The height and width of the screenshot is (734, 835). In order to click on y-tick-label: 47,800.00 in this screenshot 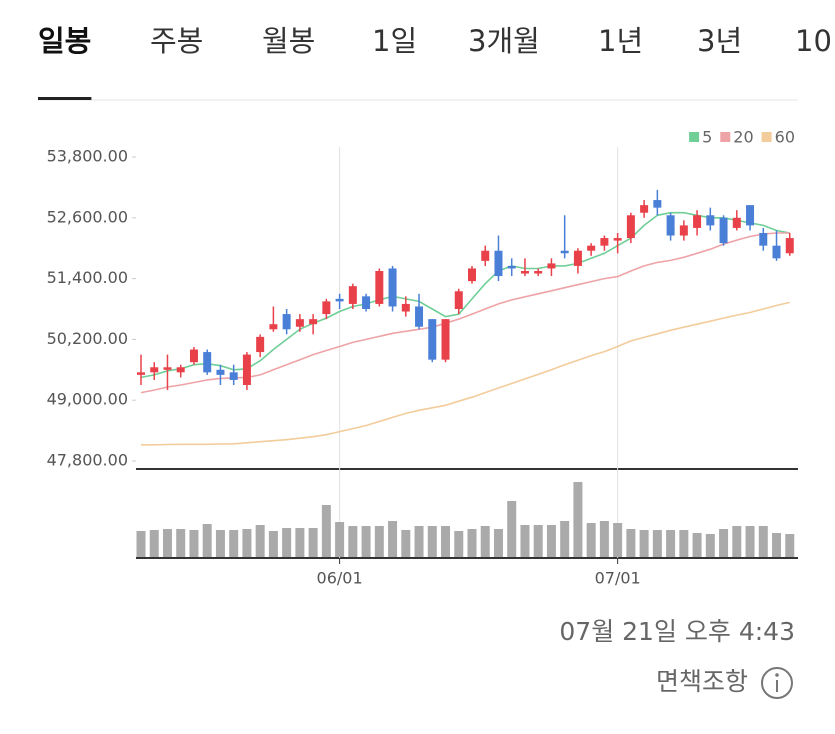, I will do `click(87, 460)`.